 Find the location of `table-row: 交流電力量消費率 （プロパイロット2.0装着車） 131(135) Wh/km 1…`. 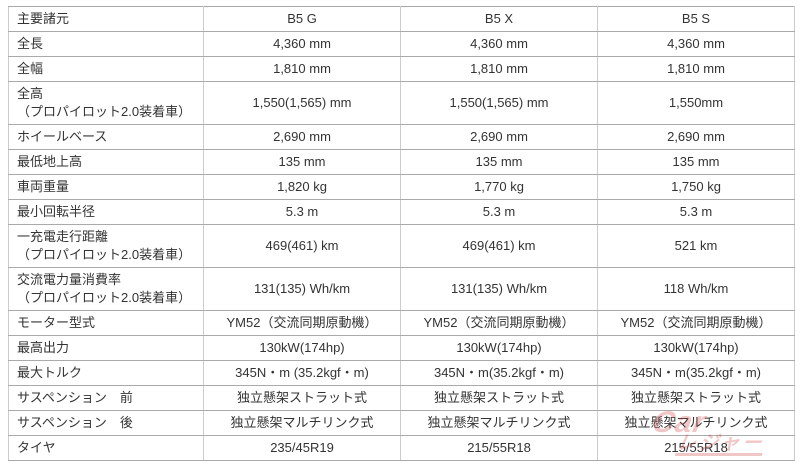

table-row: 交流電力量消費率 （プロパイロット2.0装着車） 131(135) Wh/km 1… is located at coordinates (401, 289).